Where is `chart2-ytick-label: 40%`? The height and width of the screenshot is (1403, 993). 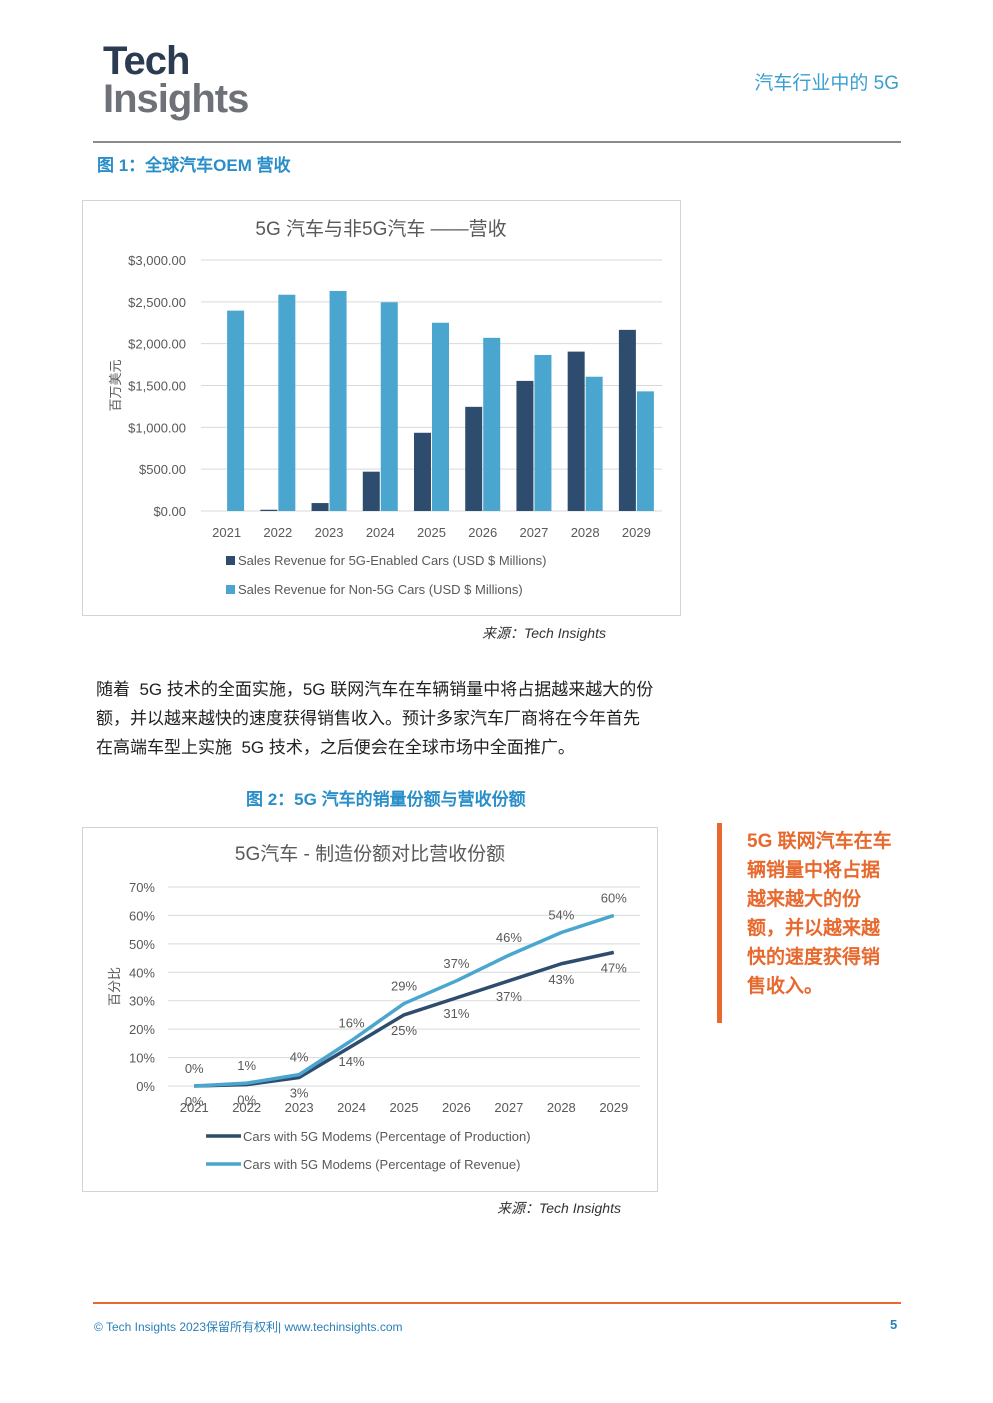
chart2-ytick-label: 40% is located at coordinates (142, 972).